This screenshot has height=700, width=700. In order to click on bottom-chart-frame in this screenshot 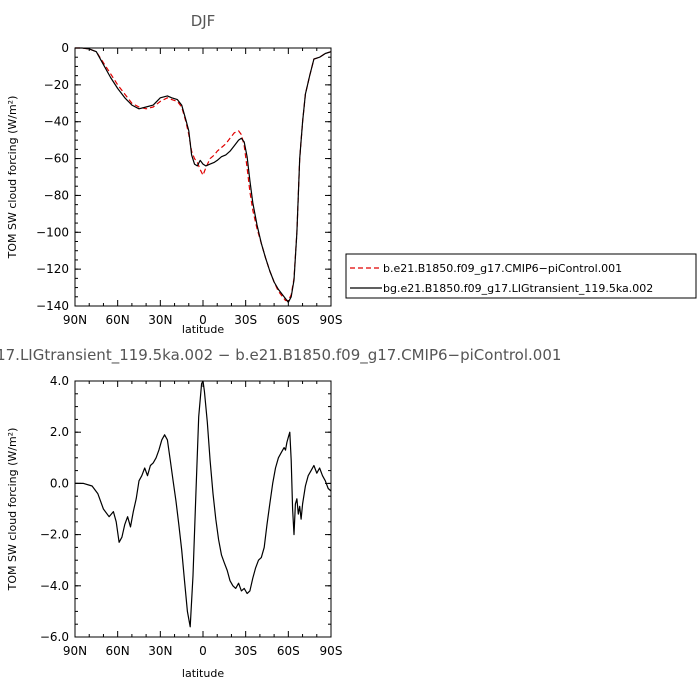, I will do `click(203, 509)`.